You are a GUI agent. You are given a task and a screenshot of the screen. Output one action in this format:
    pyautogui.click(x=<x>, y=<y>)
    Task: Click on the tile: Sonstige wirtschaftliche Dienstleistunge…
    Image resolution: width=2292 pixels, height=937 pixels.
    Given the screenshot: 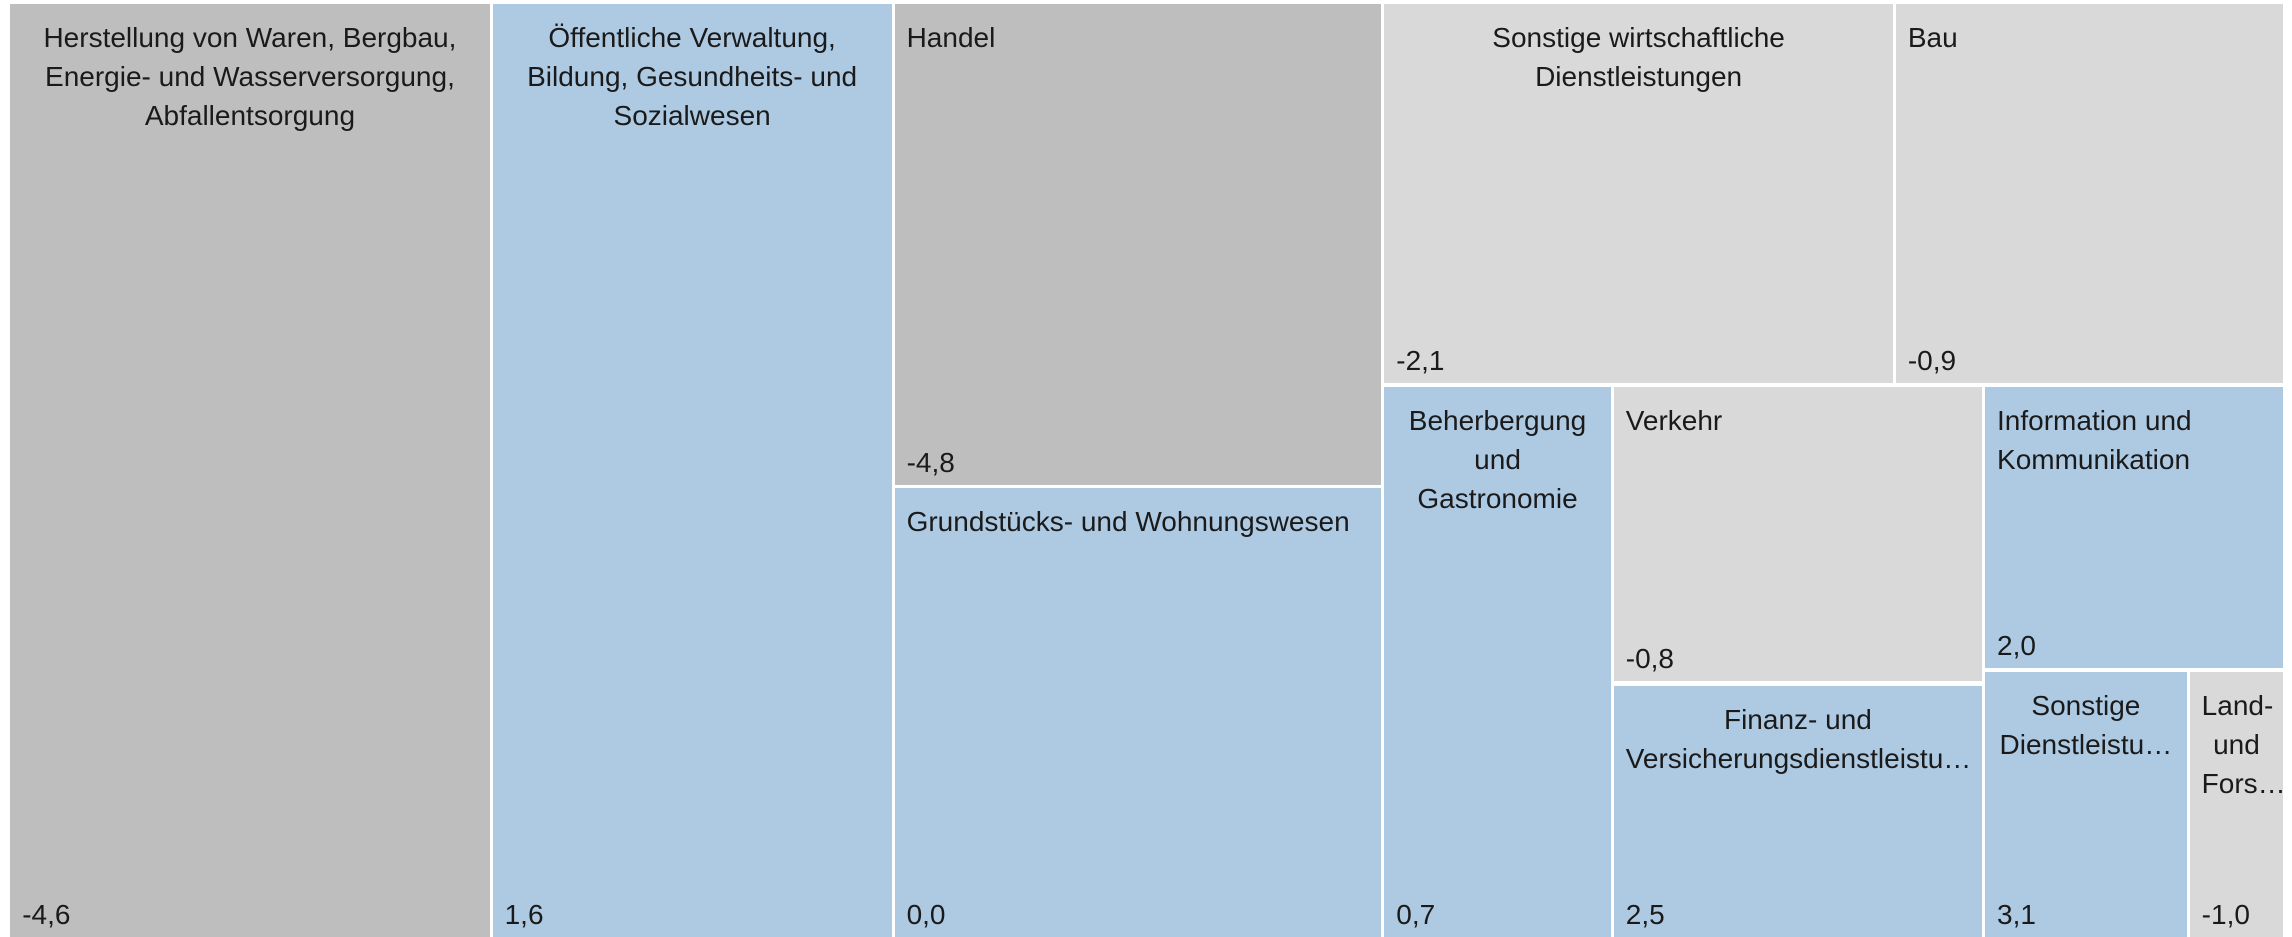 What is the action you would take?
    pyautogui.click(x=1638, y=193)
    